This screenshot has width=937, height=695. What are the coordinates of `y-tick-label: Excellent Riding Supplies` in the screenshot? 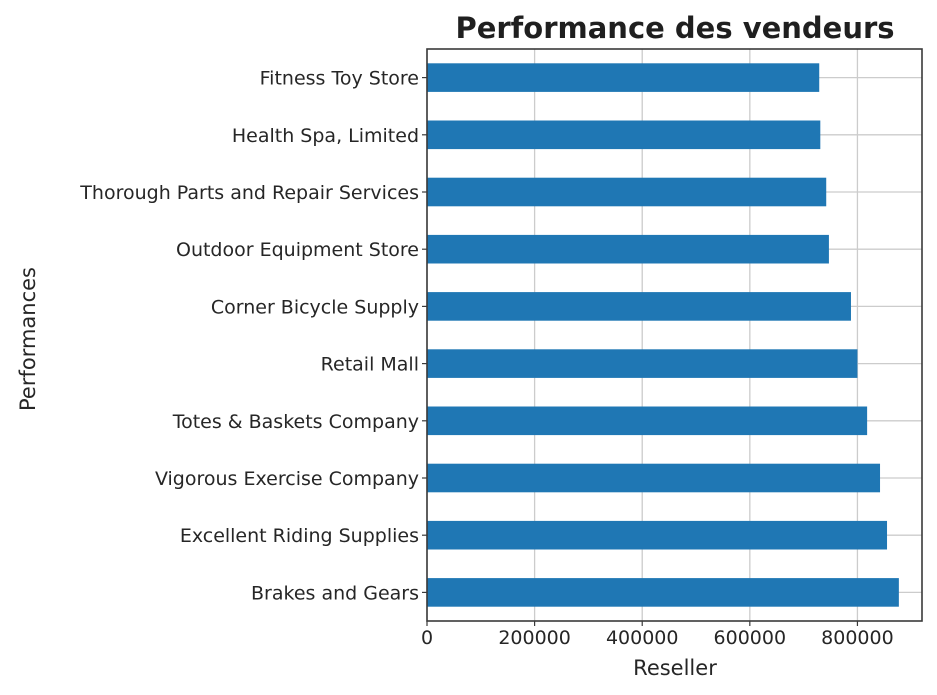 It's located at (299, 536).